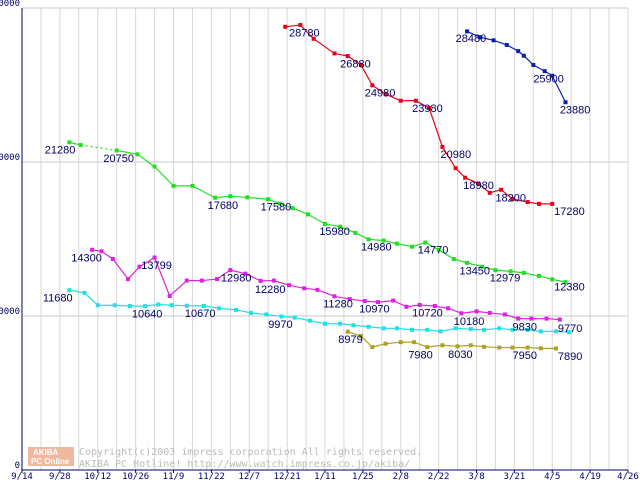 This screenshot has height=480, width=640. I want to click on data-label: 15980, so click(334, 232).